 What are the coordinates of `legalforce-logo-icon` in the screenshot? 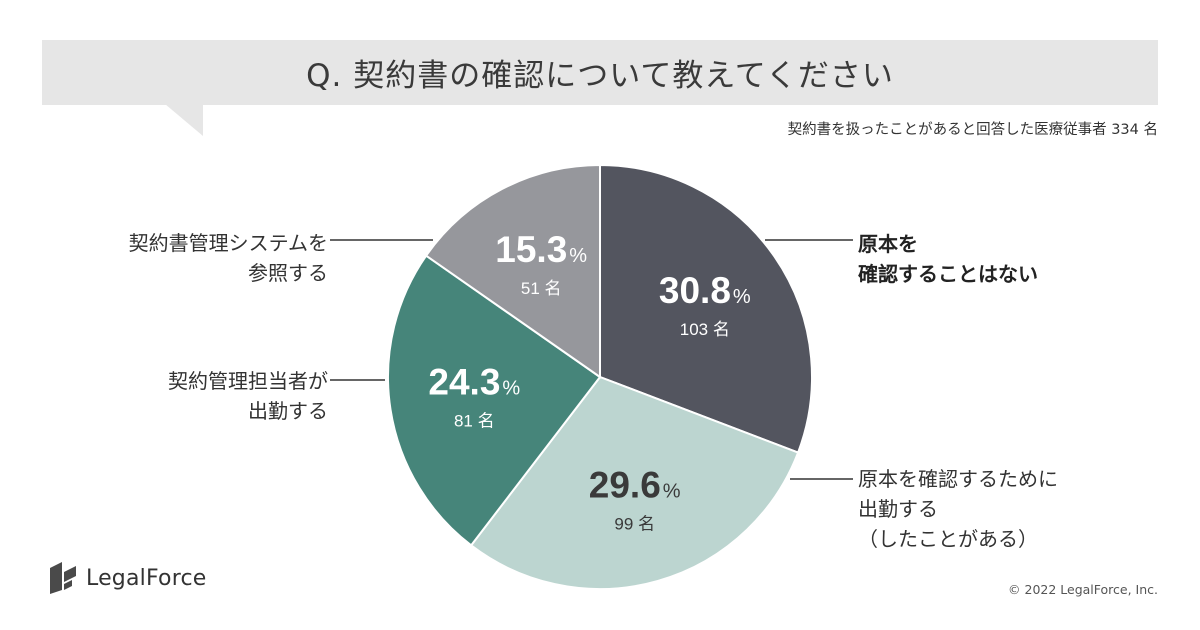 It's located at (63, 578).